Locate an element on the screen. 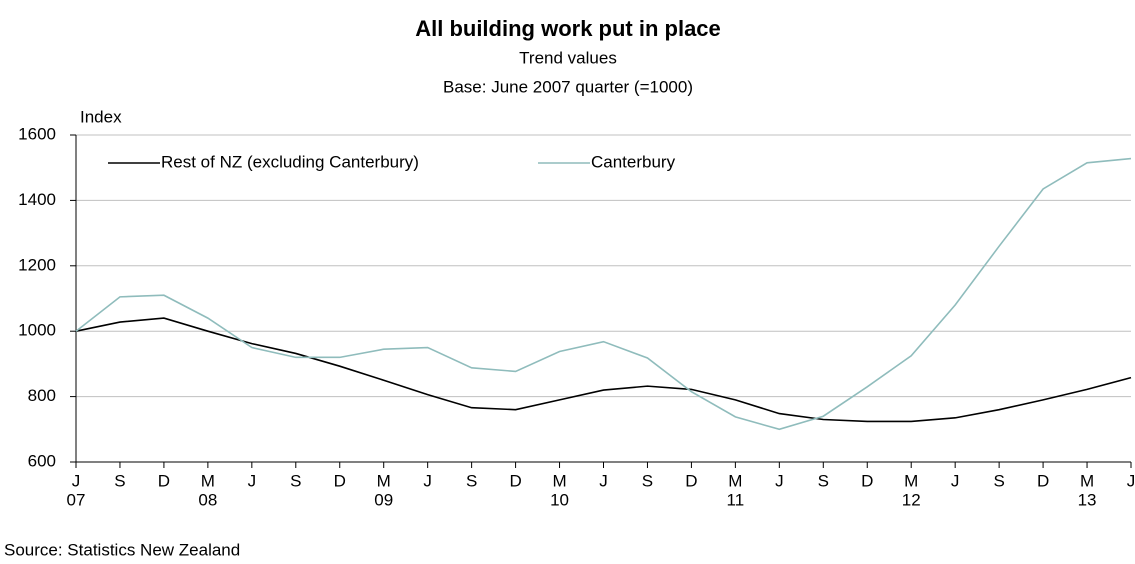  x-year-label: 11 is located at coordinates (736, 499).